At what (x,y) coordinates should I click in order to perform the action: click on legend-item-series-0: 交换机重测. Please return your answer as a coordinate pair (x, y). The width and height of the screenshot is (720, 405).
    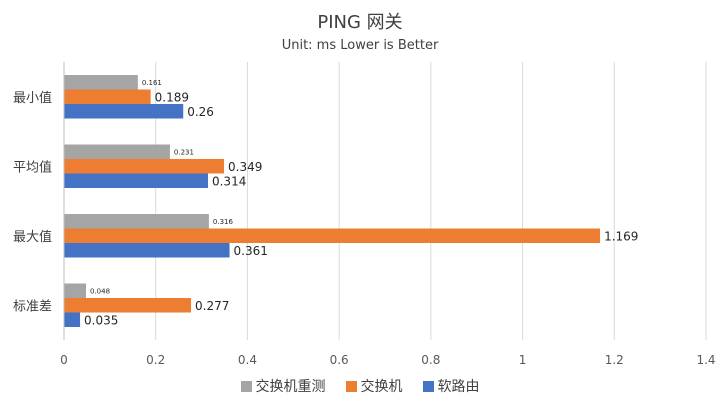
    Looking at the image, I should click on (283, 386).